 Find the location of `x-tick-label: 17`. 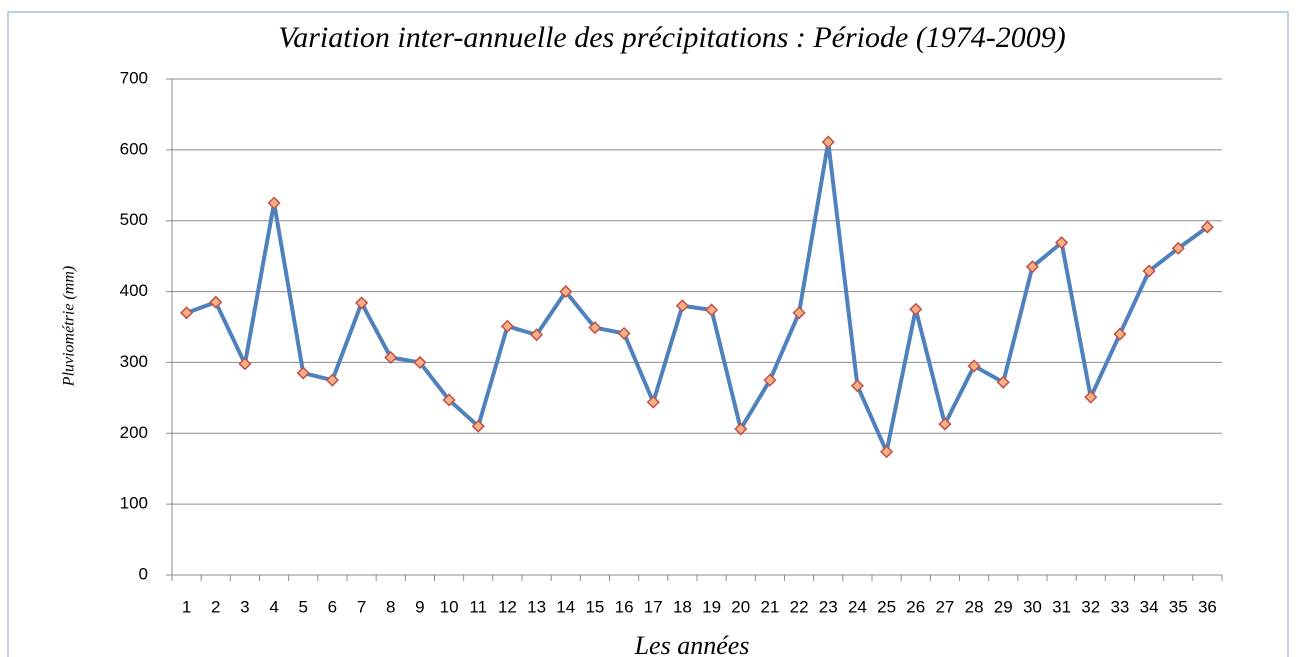

x-tick-label: 17 is located at coordinates (653, 606).